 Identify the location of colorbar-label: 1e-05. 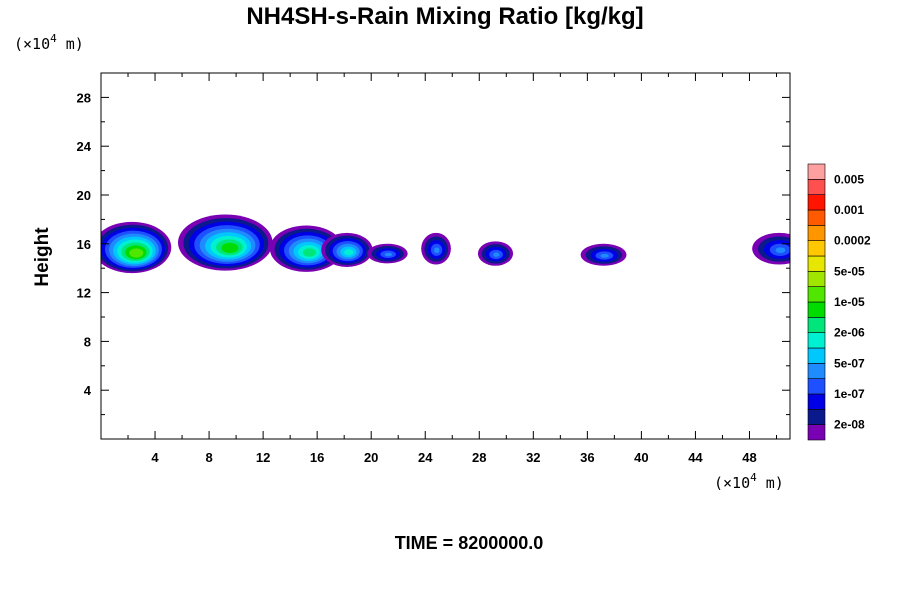
(849, 302).